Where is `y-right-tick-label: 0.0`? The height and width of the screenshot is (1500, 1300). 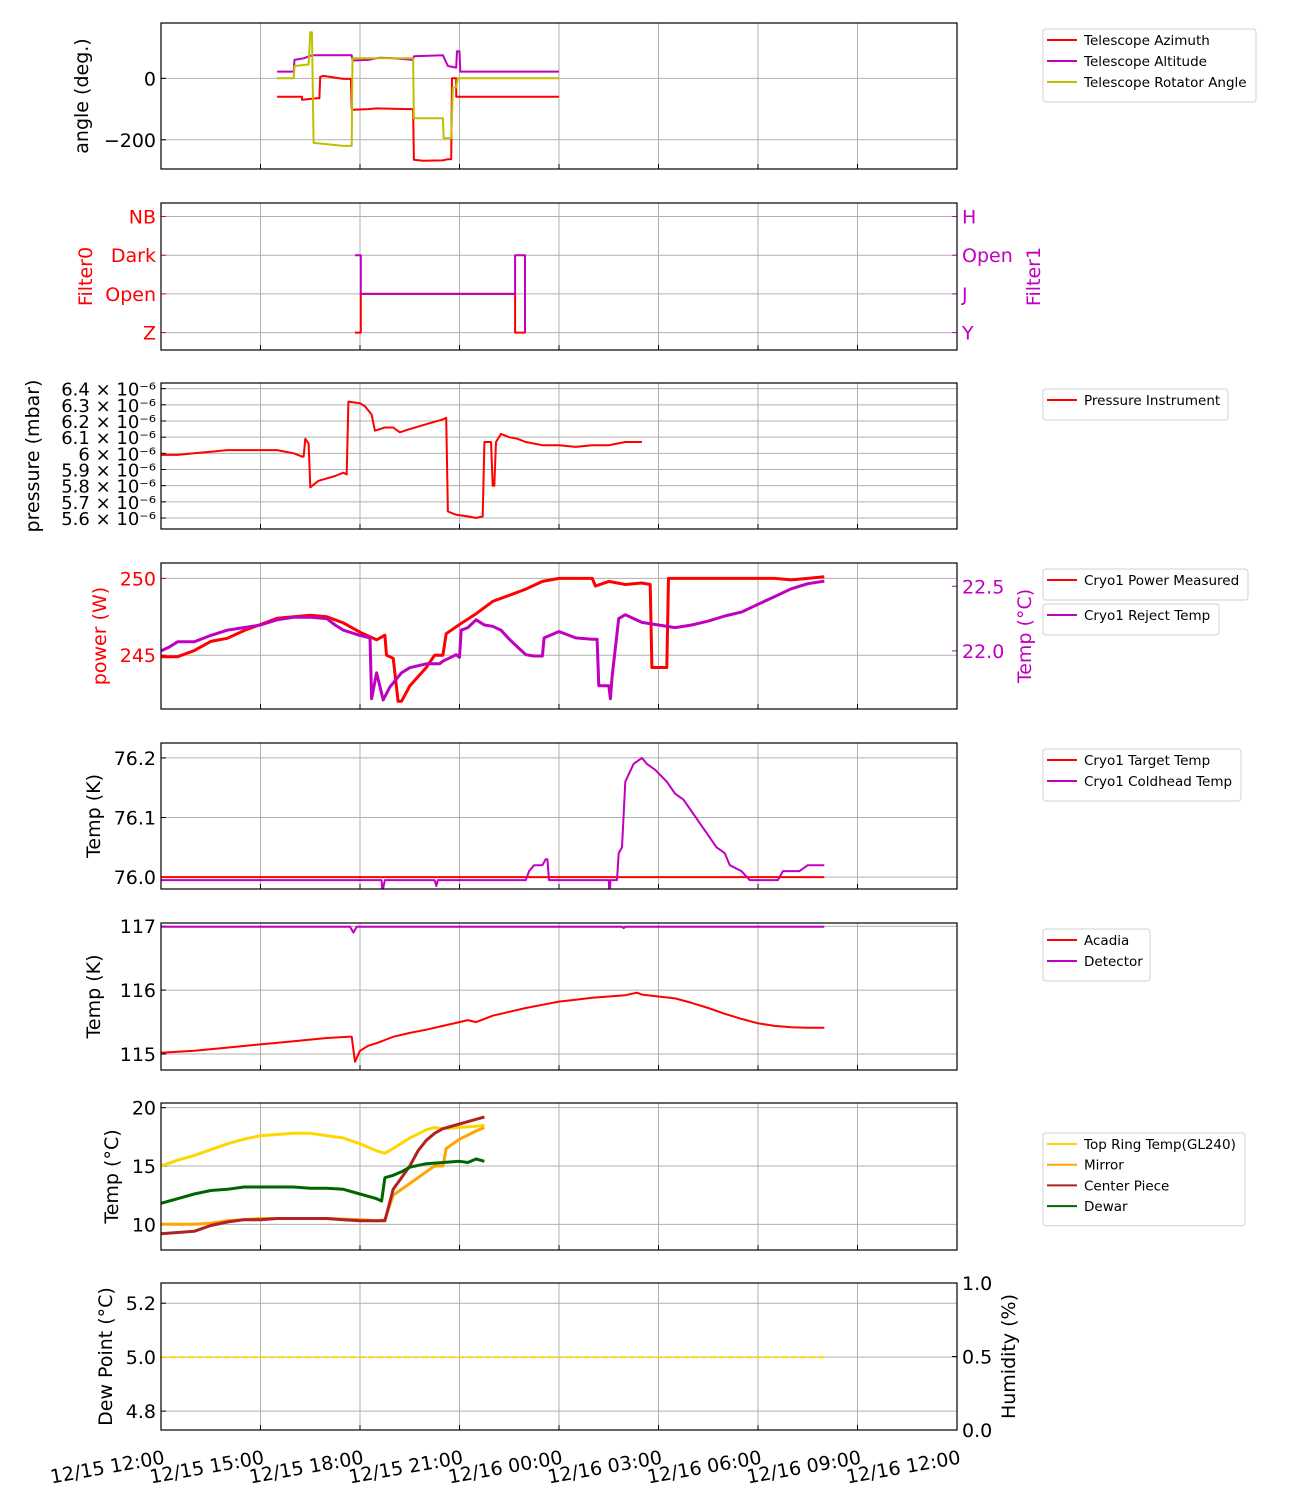
y-right-tick-label: 0.0 is located at coordinates (977, 1431).